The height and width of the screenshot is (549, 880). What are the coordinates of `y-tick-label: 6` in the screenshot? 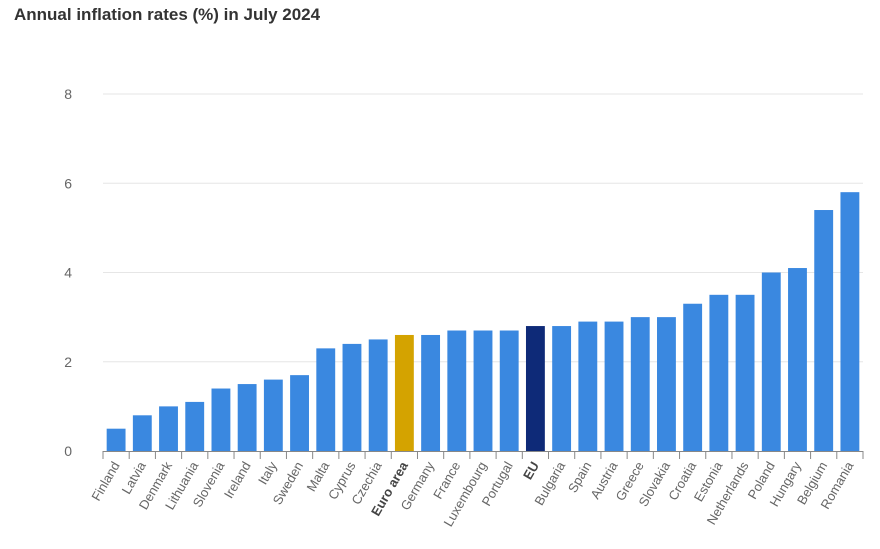 It's located at (68, 183).